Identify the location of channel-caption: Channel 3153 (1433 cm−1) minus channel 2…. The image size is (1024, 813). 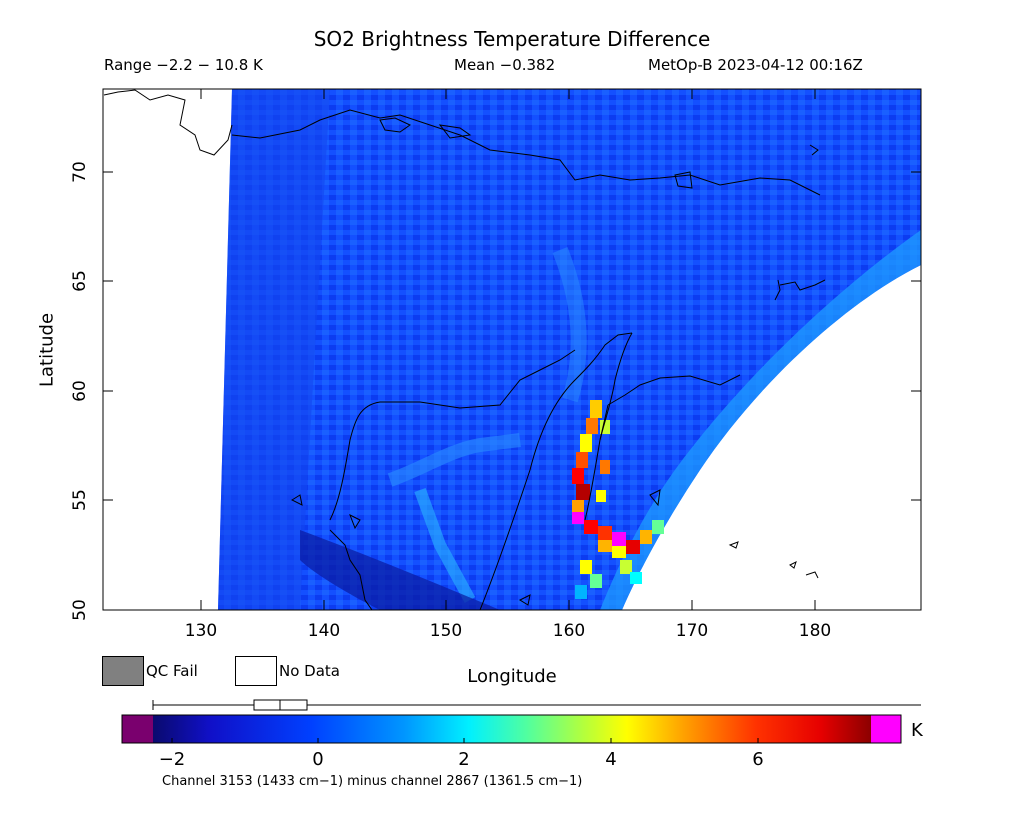
(372, 781).